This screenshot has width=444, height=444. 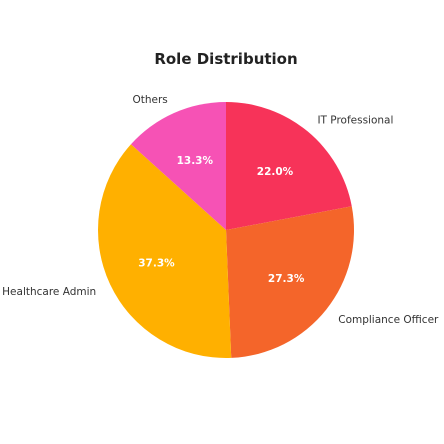 I want to click on pie-slice-others, so click(x=178, y=166).